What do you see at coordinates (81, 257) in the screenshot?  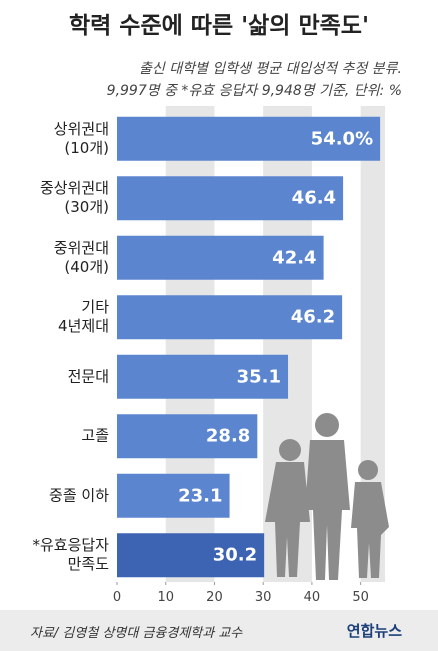 I see `y-tick-label: 중위권대 (40개)` at bounding box center [81, 257].